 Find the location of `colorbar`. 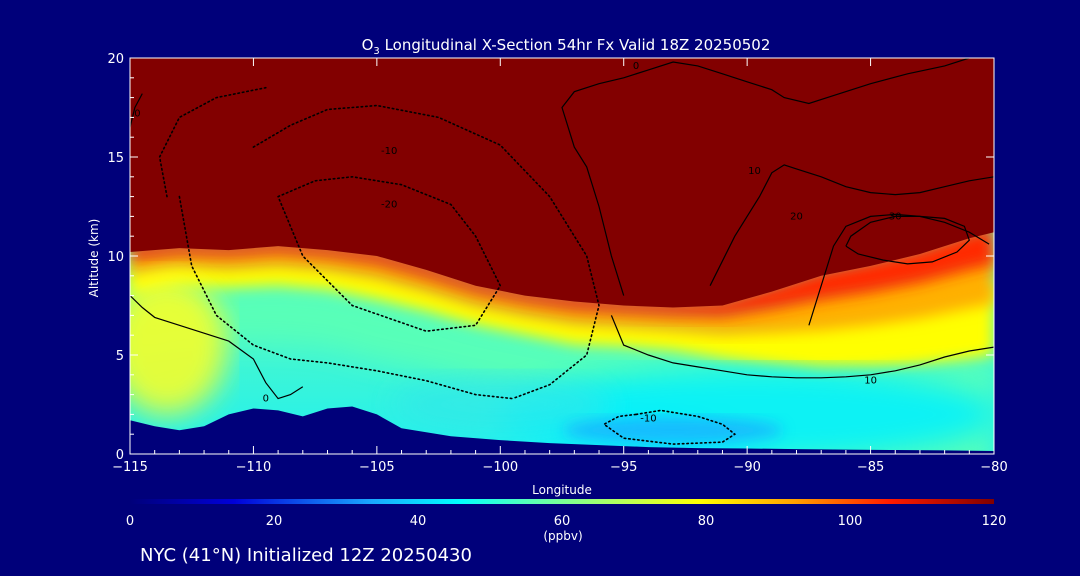

colorbar is located at coordinates (562, 501).